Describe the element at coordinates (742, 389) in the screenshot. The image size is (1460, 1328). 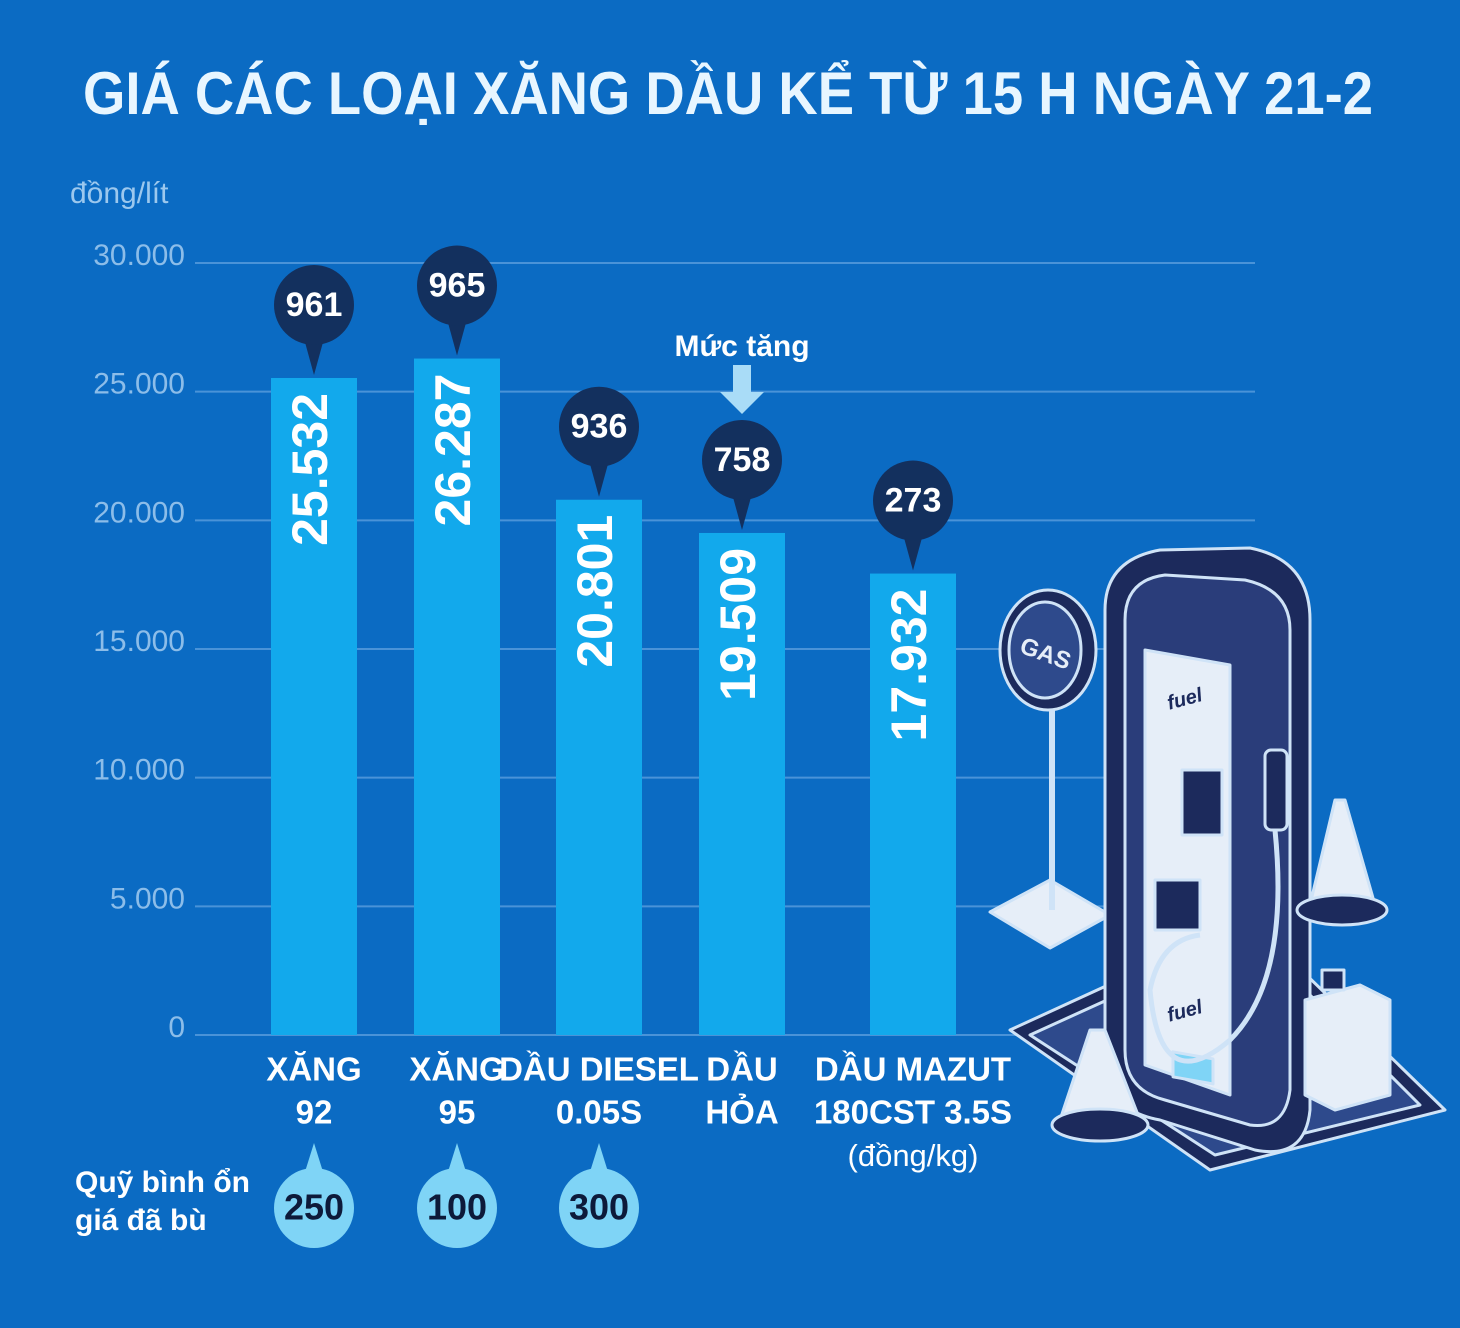
I see `note-arrow` at that location.